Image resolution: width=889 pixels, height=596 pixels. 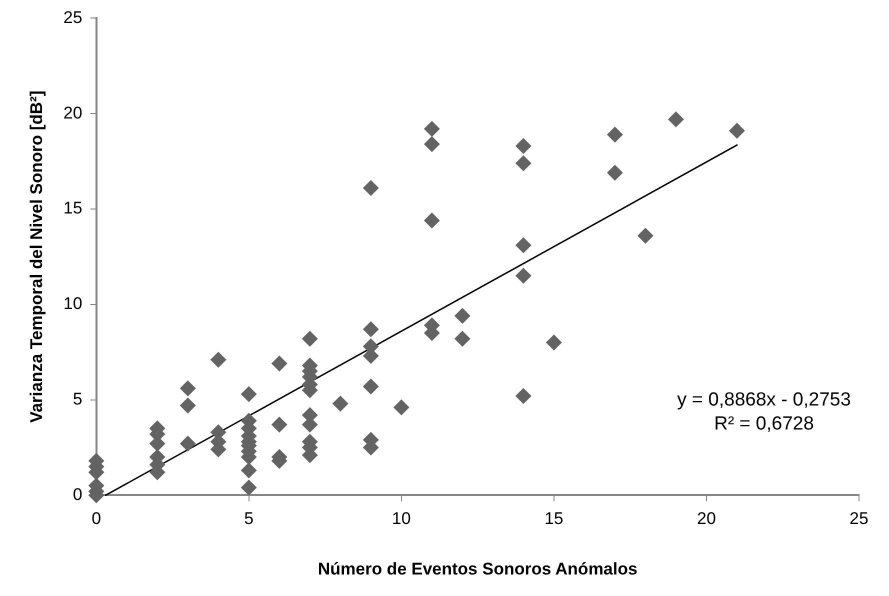 I want to click on annotation: y = 0,8868x - 0,2753, so click(x=764, y=399).